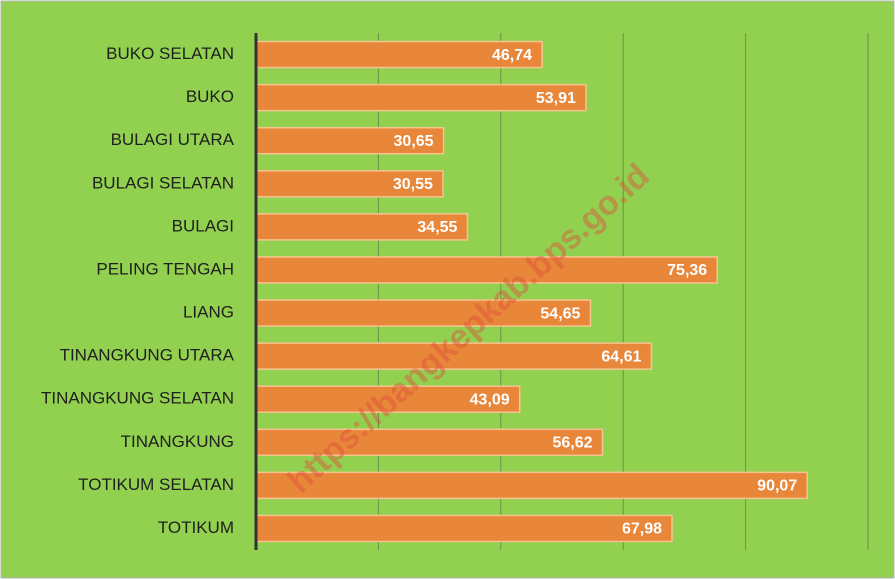 The width and height of the screenshot is (895, 579). I want to click on value-label: 67,98, so click(642, 529).